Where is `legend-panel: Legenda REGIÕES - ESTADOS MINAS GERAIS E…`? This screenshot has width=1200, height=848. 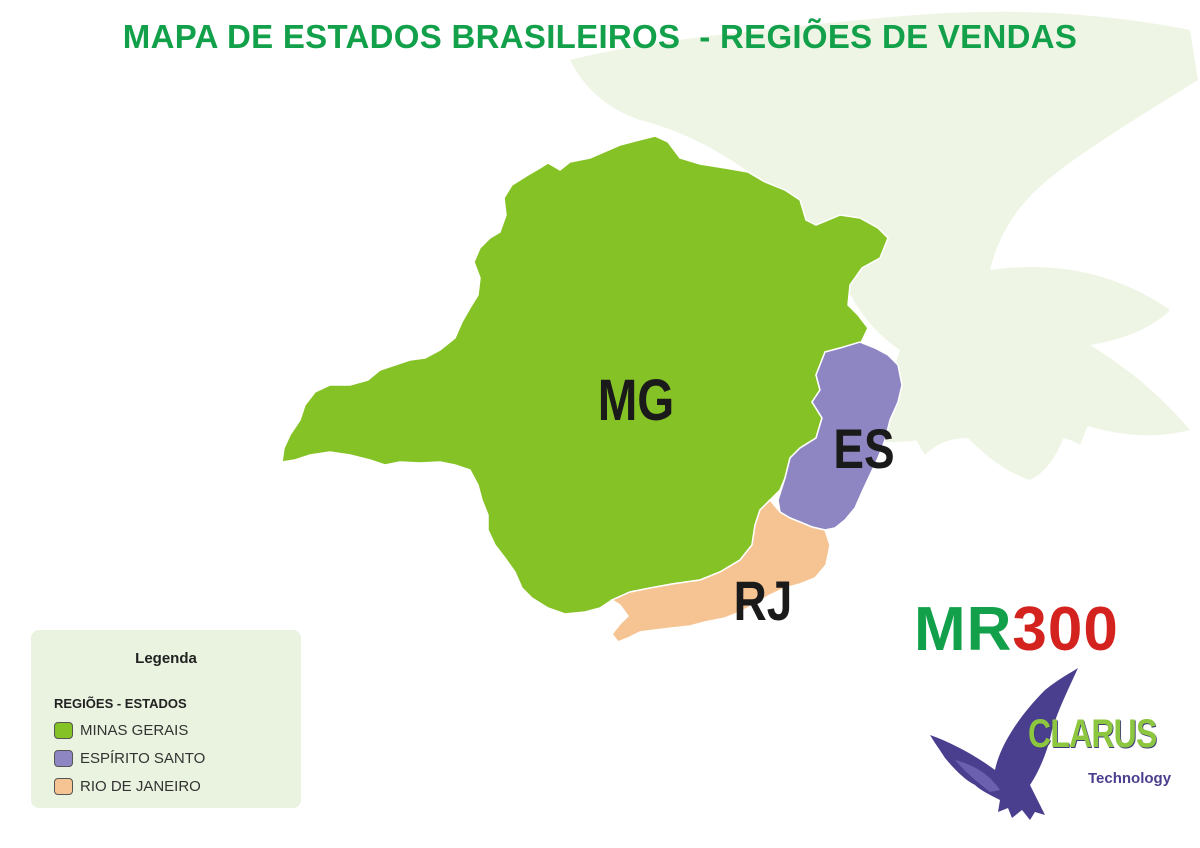 legend-panel: Legenda REGIÕES - ESTADOS MINAS GERAIS E… is located at coordinates (166, 719).